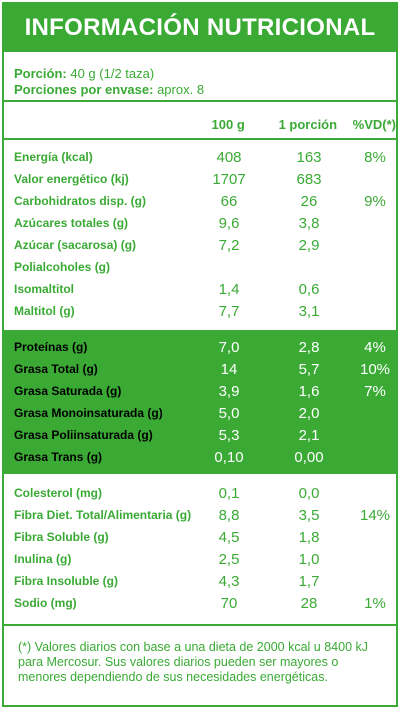 The image size is (400, 711). Describe the element at coordinates (200, 245) in the screenshot. I see `nutrient-row: Azúcar (sacarosa) (g) 7,2 2,9` at that location.